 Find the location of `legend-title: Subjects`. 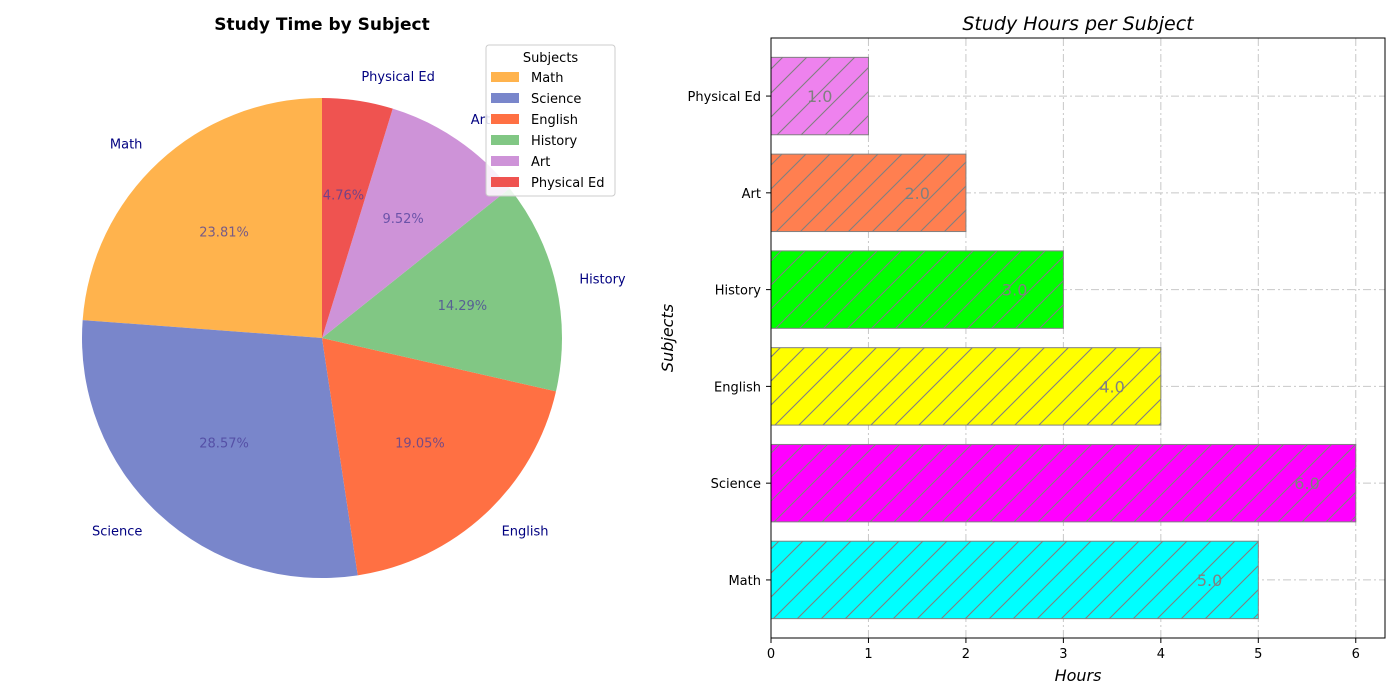

legend-title: Subjects is located at coordinates (551, 58).